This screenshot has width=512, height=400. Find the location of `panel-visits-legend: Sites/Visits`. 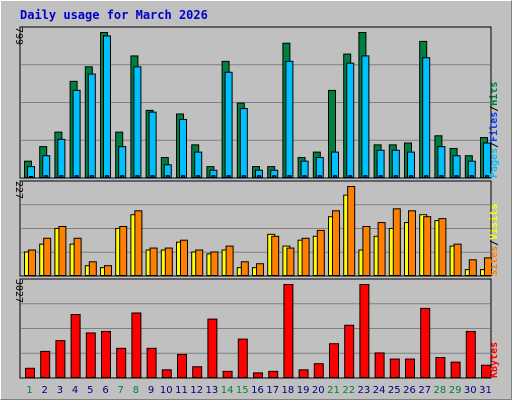

panel-visits-legend: Sites/Visits is located at coordinates (494, 240).